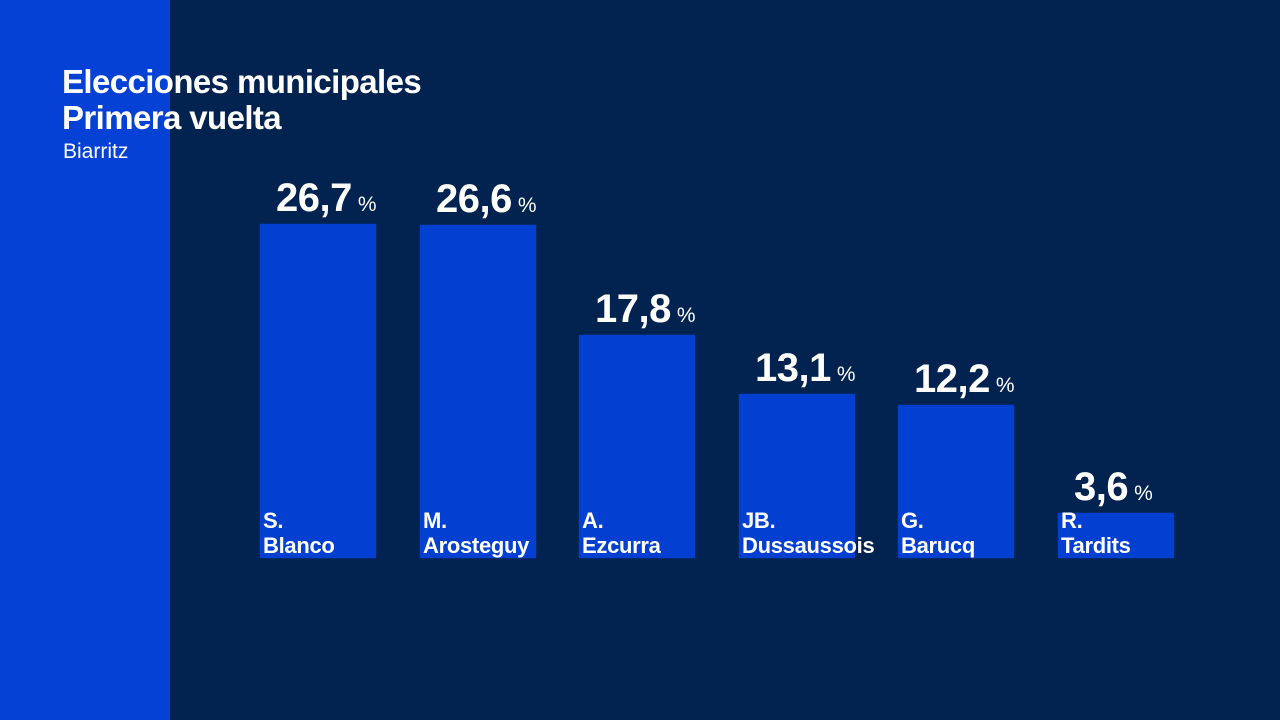 The width and height of the screenshot is (1280, 720). I want to click on value-number: 13,1, so click(793, 368).